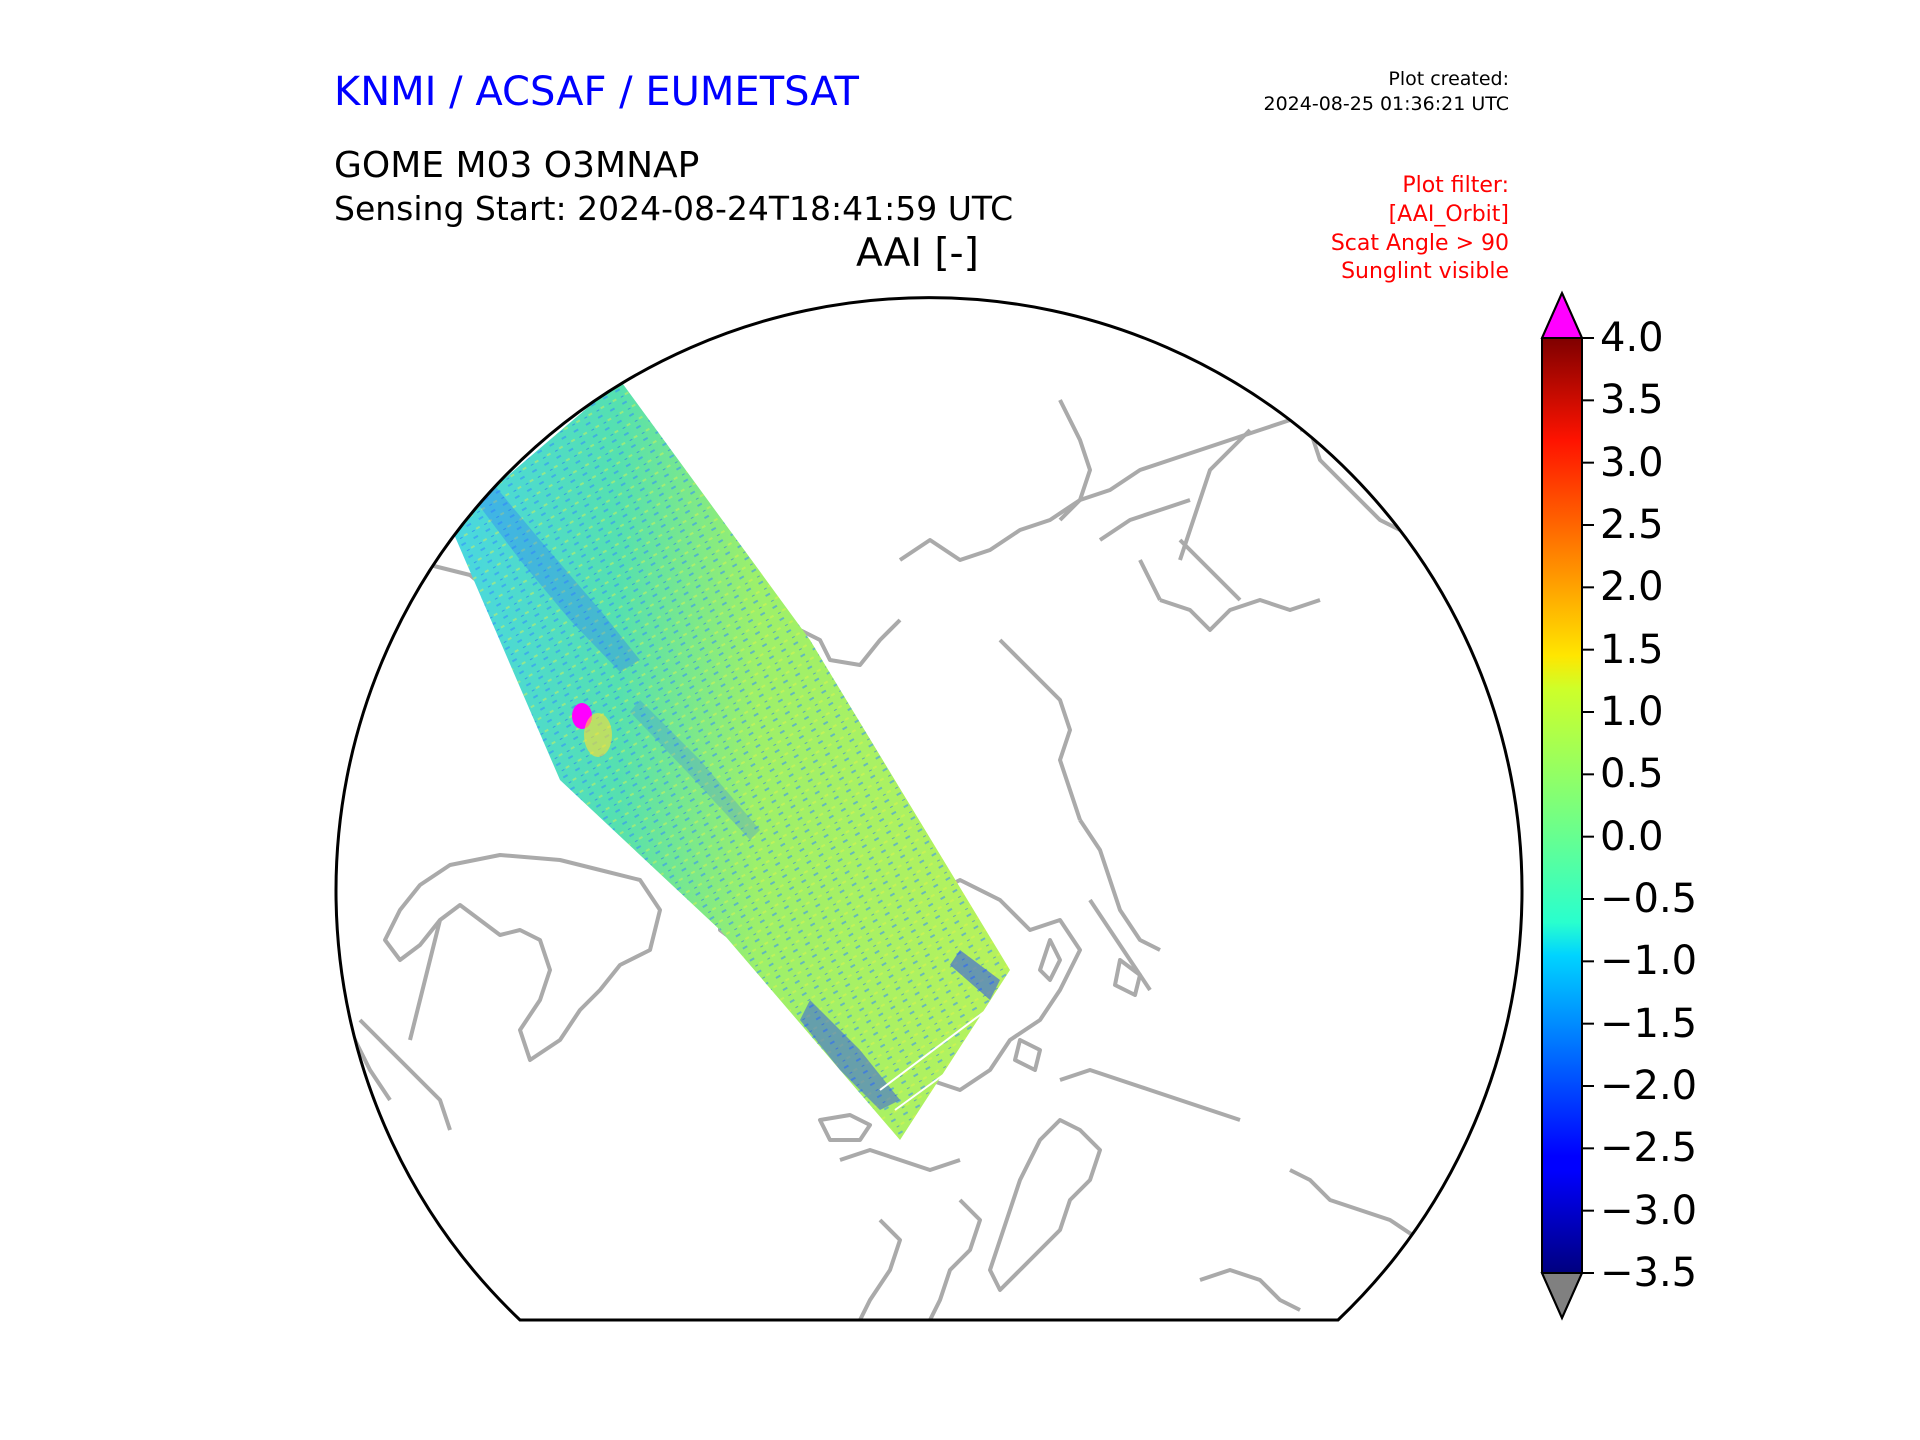 The image size is (1920, 1440). I want to click on colorbar-tick-label: −1.0, so click(1649, 961).